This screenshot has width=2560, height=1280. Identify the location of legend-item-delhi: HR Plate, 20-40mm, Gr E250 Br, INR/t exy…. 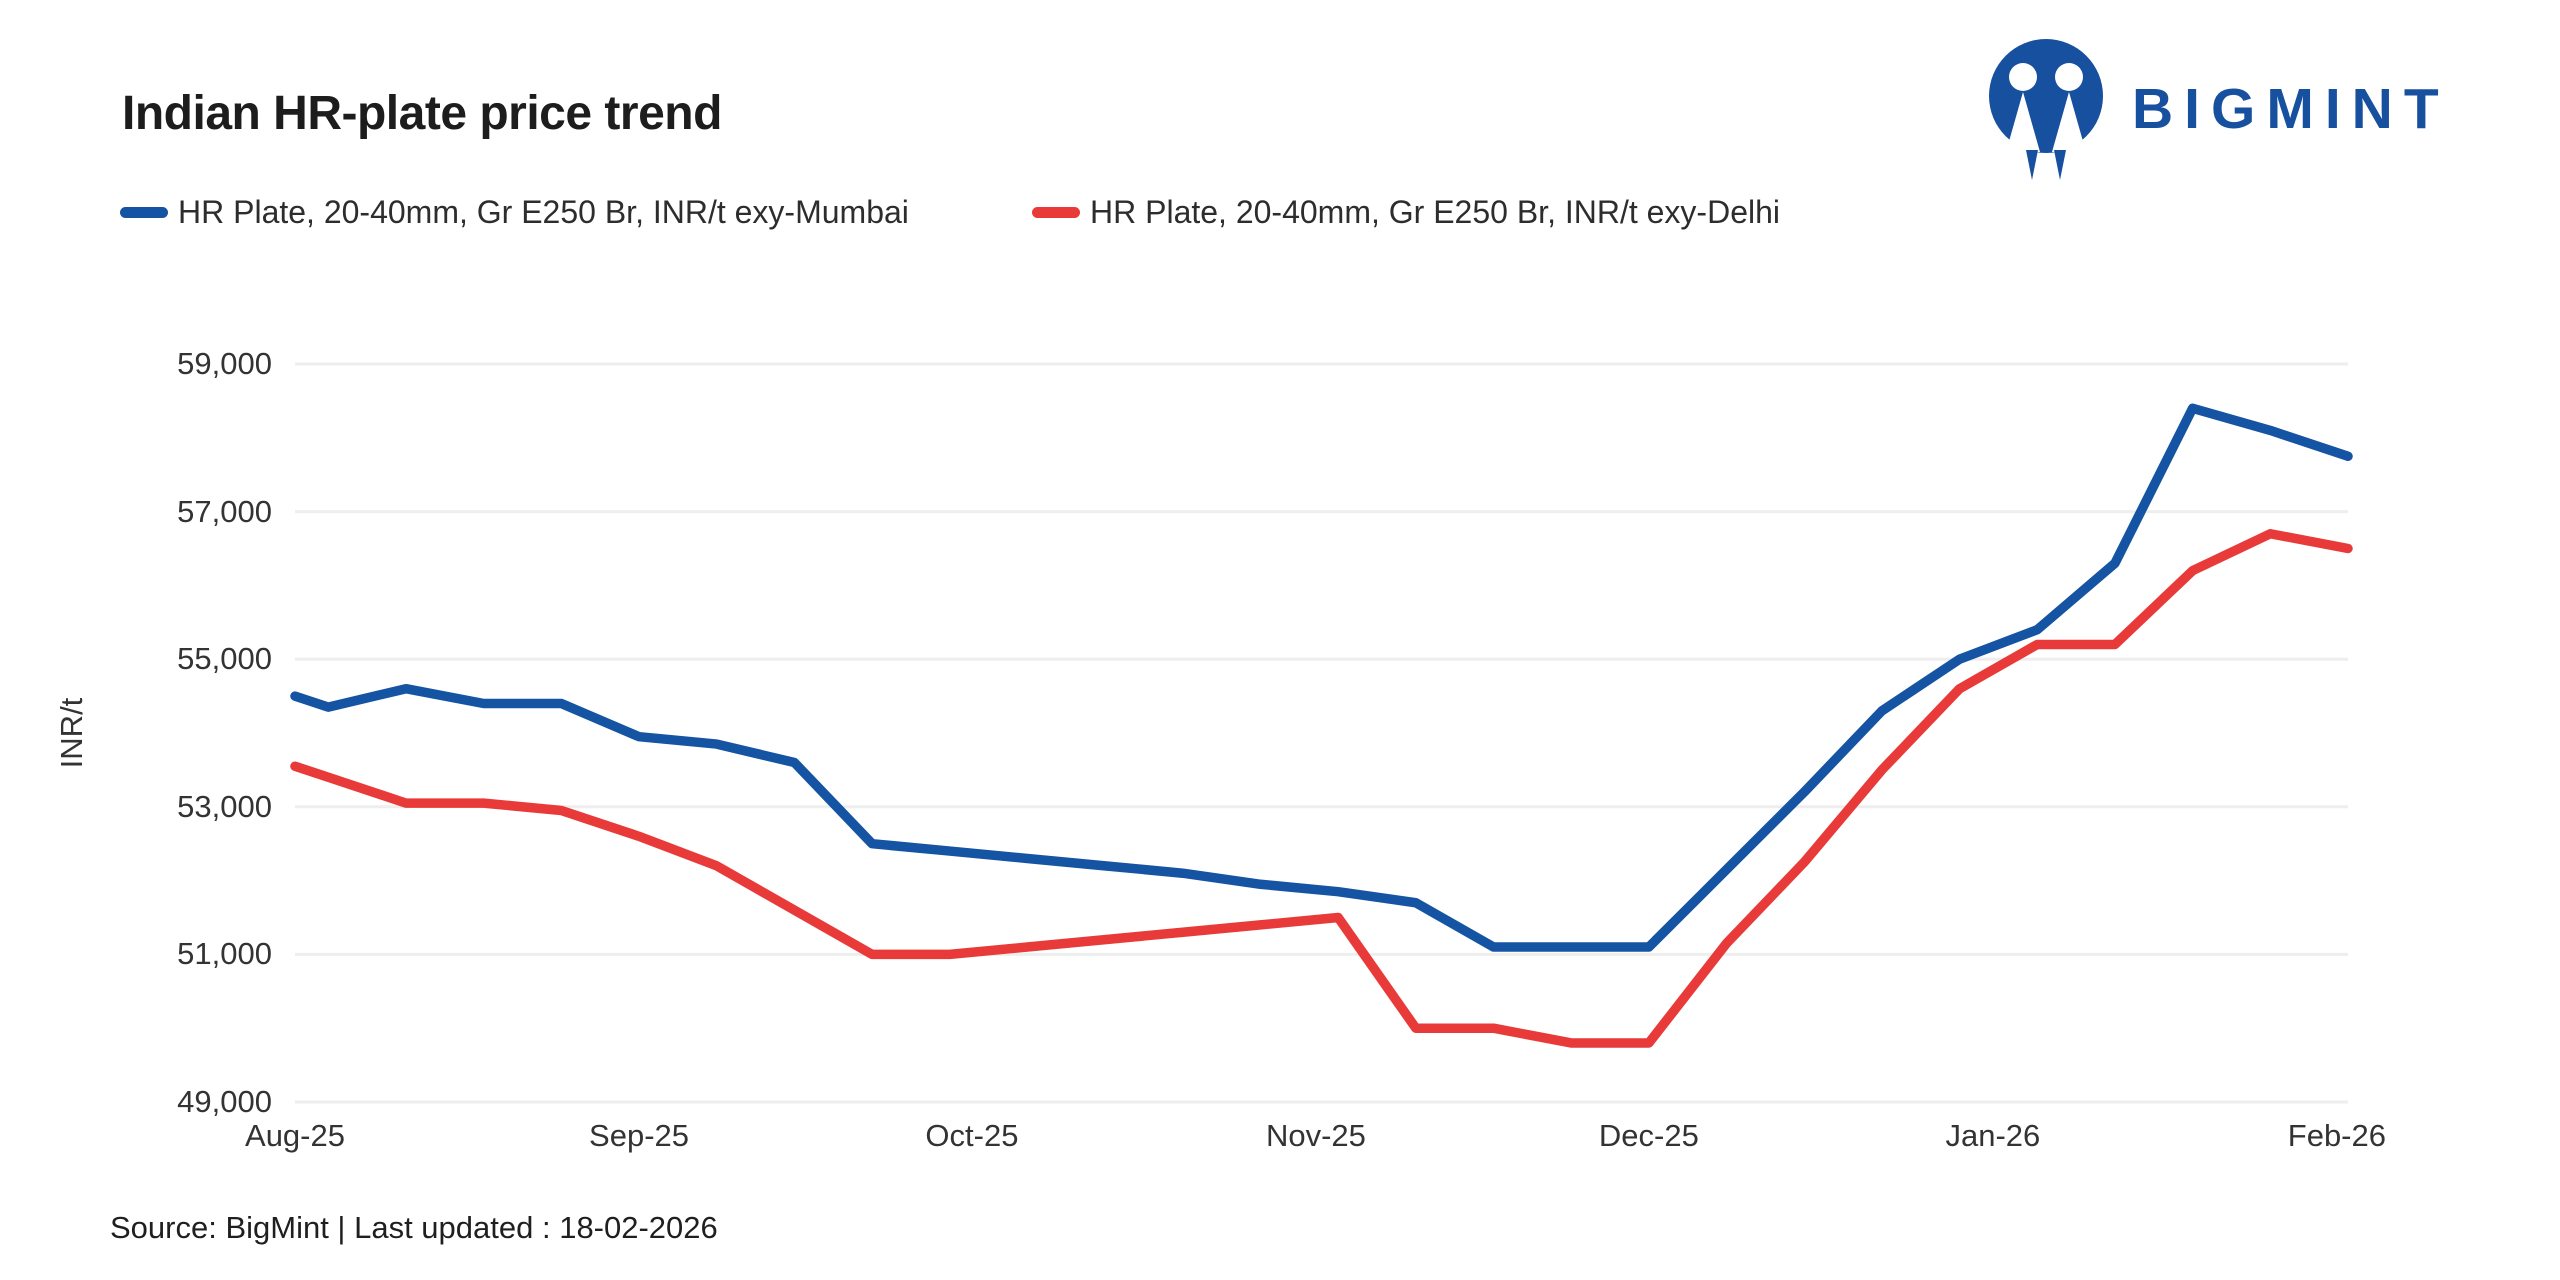
(1406, 212).